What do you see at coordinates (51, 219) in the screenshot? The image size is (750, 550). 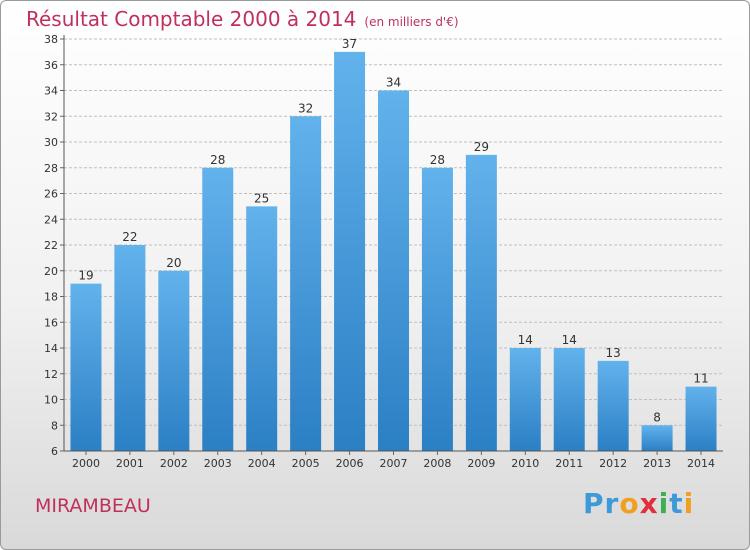 I see `y-tick-label: 24` at bounding box center [51, 219].